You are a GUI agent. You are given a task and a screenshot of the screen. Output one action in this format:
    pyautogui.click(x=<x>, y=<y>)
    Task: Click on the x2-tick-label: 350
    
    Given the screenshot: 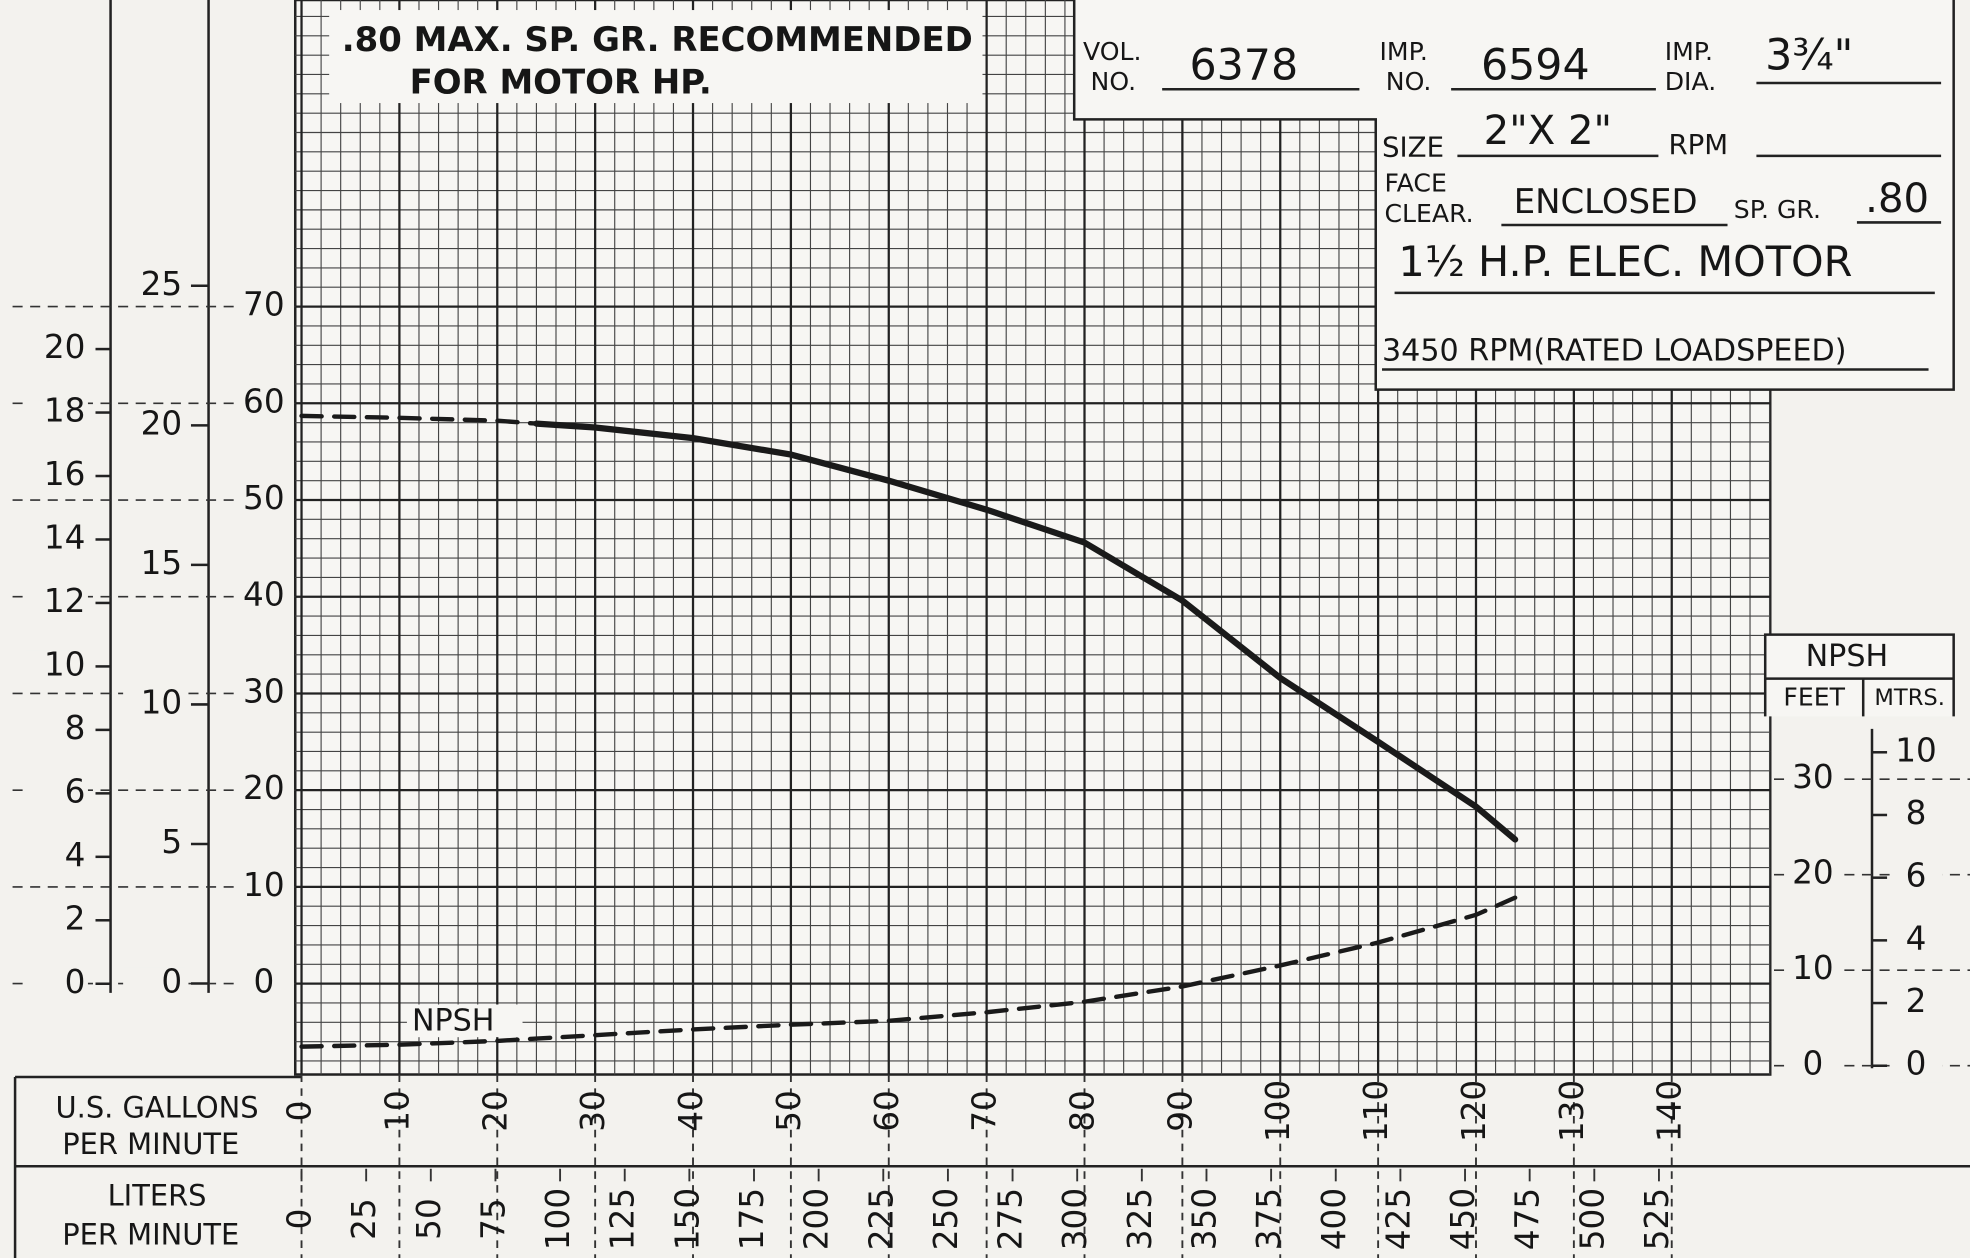 What is the action you would take?
    pyautogui.click(x=1204, y=1219)
    